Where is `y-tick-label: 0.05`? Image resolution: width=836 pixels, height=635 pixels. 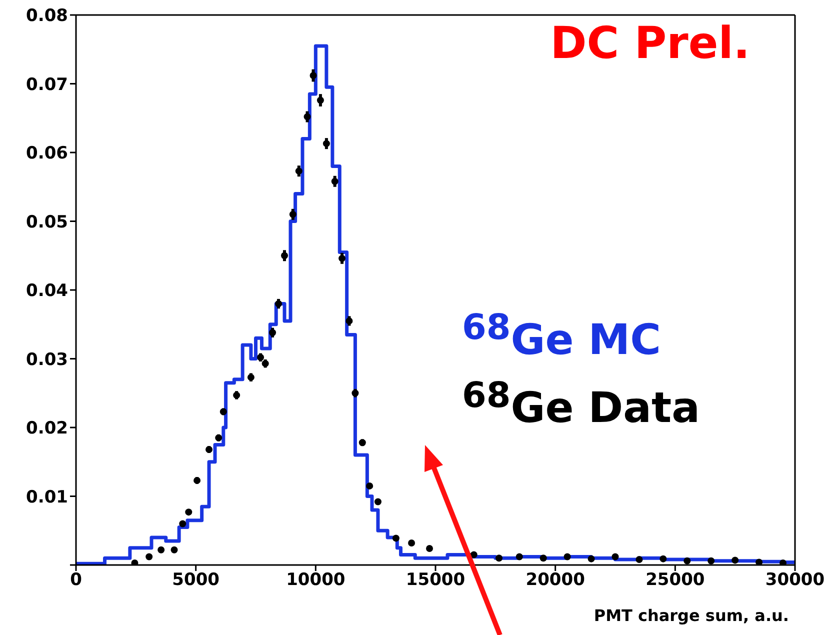 y-tick-label: 0.05 is located at coordinates (47, 222).